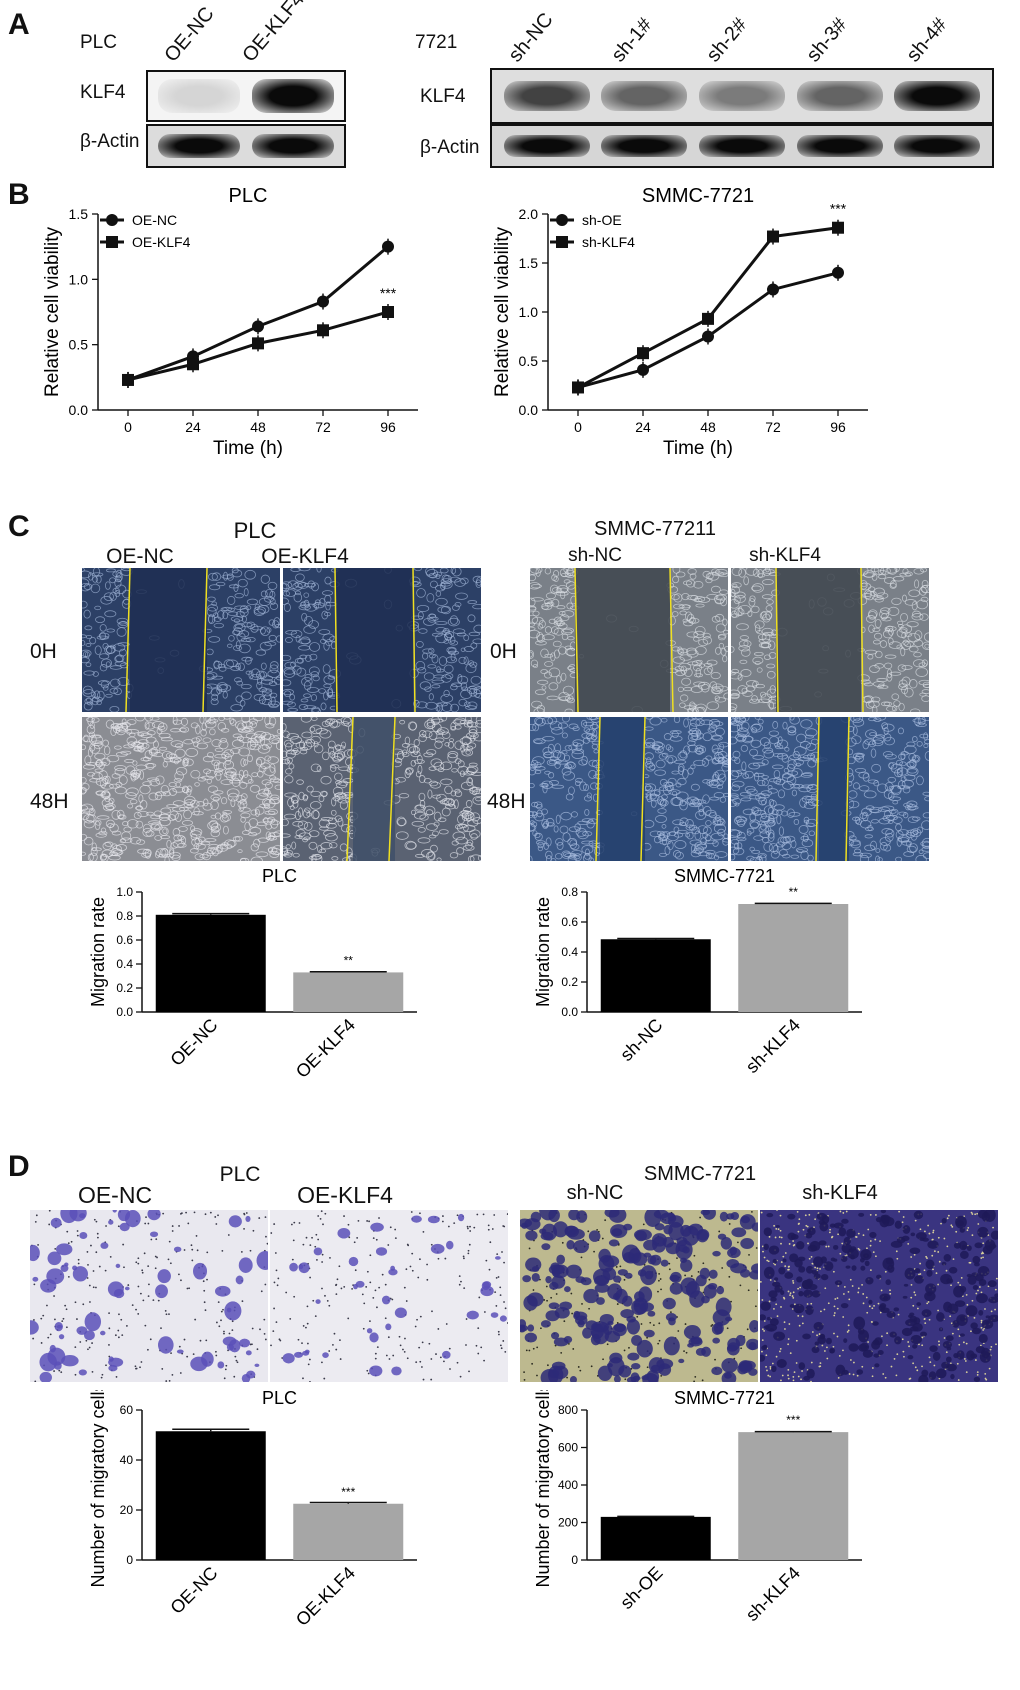 The image size is (1020, 1690). Describe the element at coordinates (569, 922) in the screenshot. I see `y-tick-label: 0.6` at that location.